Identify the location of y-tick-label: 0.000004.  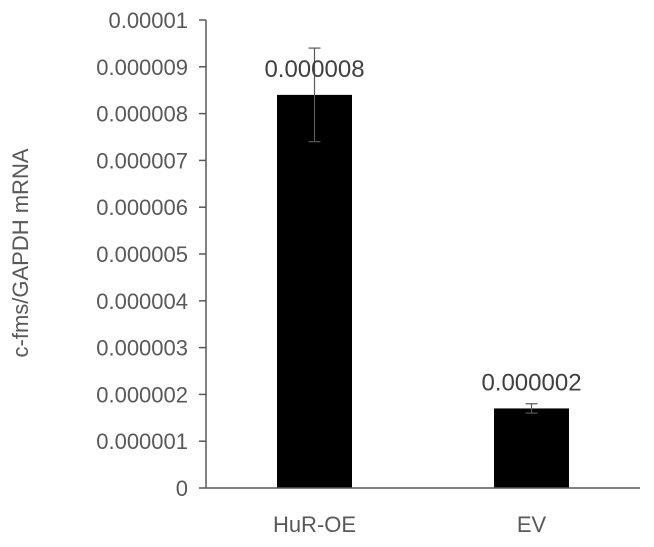
(142, 301).